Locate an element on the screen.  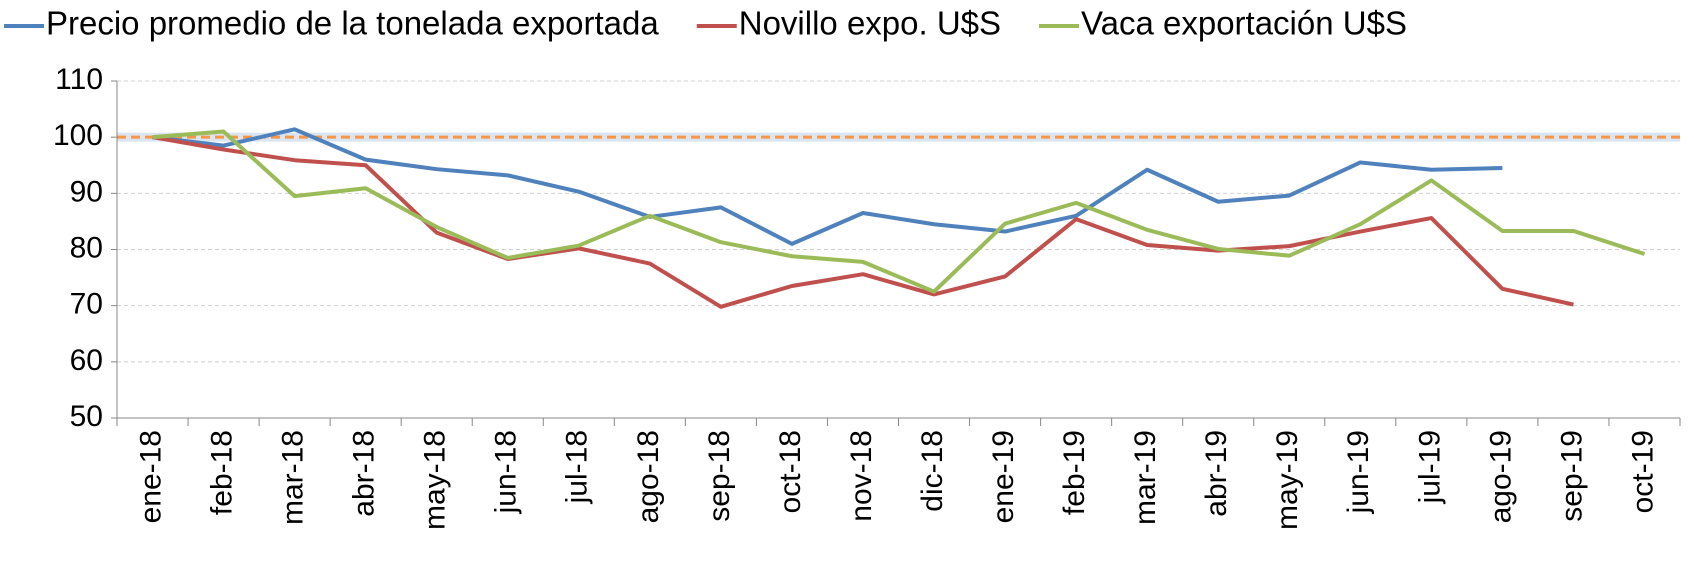
y-tick-label: 90 is located at coordinates (86, 191).